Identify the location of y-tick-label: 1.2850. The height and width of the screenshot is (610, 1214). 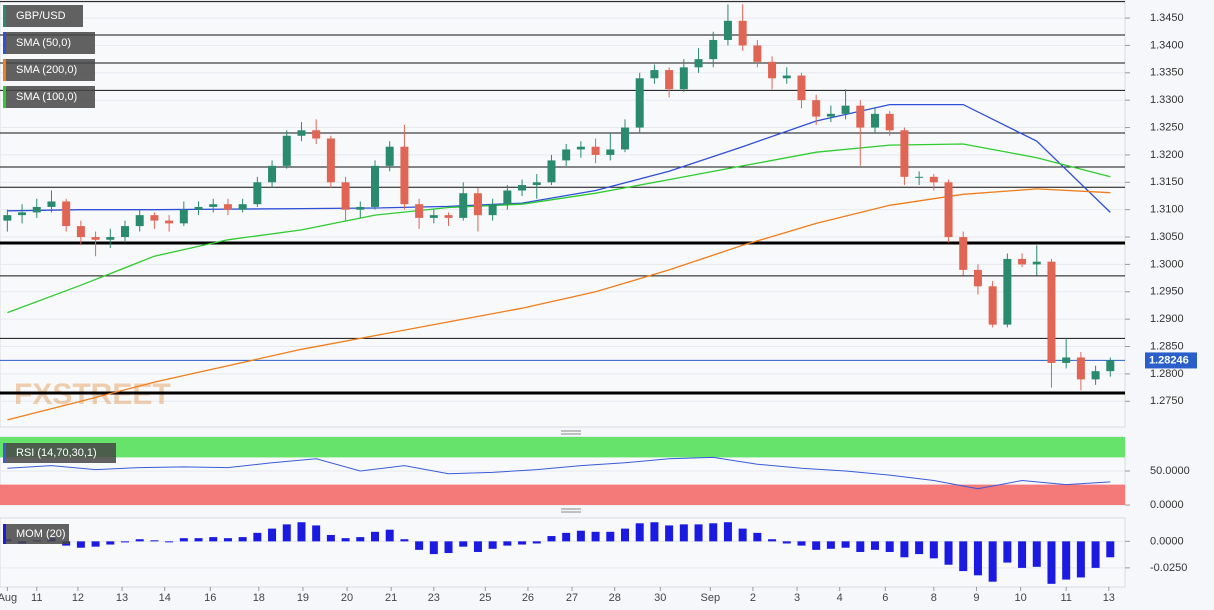
(1167, 346).